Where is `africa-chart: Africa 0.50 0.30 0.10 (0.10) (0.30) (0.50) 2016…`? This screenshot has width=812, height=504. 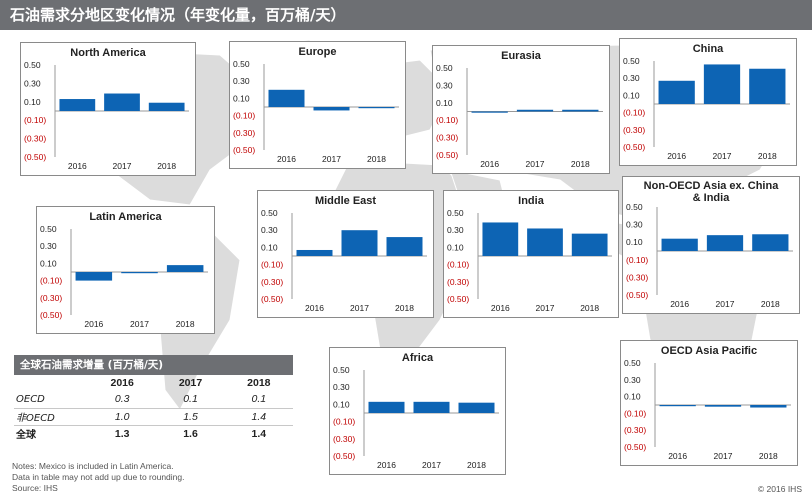 africa-chart: Africa 0.50 0.30 0.10 (0.10) (0.30) (0.50) 2016… is located at coordinates (416, 411).